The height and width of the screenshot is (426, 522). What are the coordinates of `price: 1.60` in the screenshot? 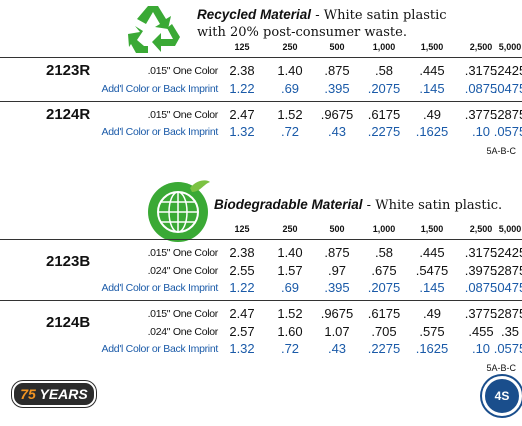 It's located at (290, 331).